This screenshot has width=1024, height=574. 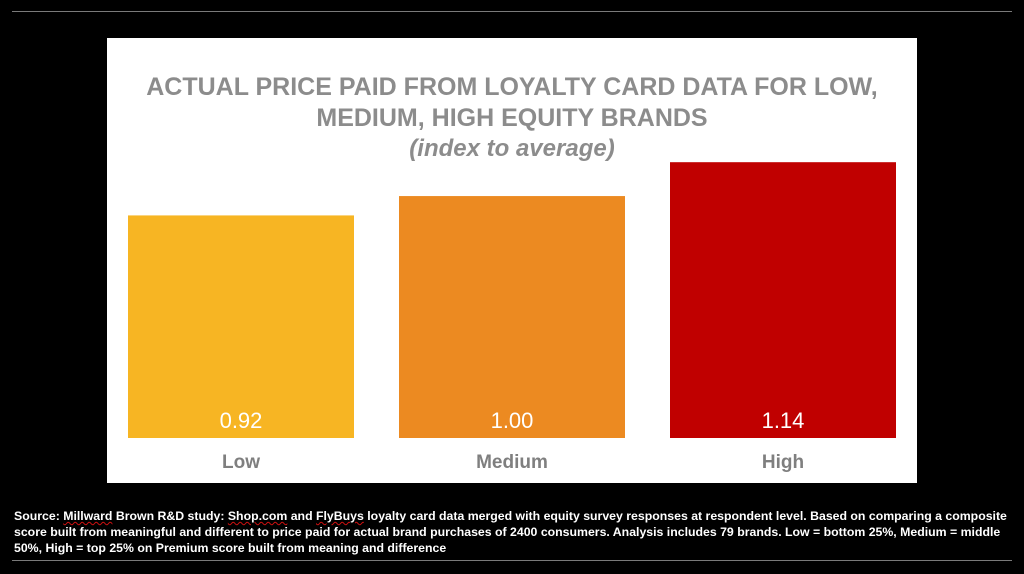 What do you see at coordinates (241, 420) in the screenshot?
I see `data-label-low: 0.92` at bounding box center [241, 420].